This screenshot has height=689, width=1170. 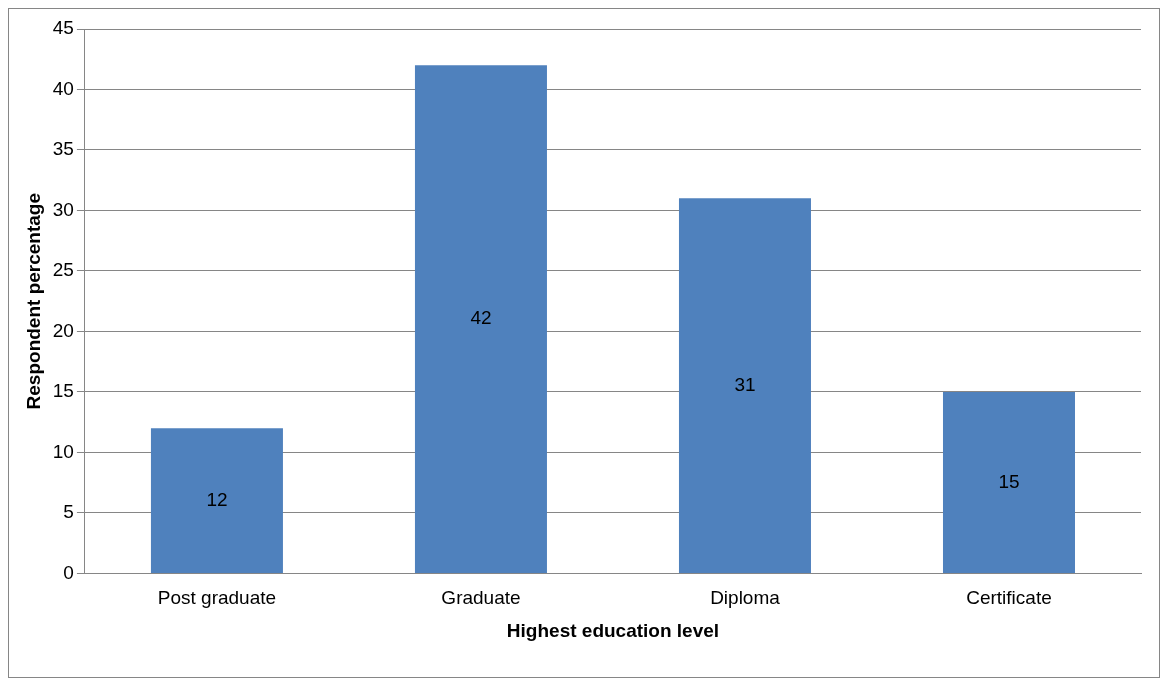 What do you see at coordinates (63, 391) in the screenshot?
I see `y-tick-label: 15` at bounding box center [63, 391].